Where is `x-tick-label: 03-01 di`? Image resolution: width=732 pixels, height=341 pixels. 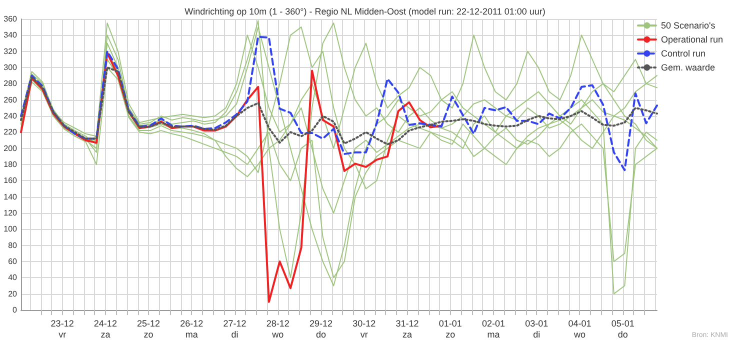 x-tick-label: 03-01 di is located at coordinates (536, 329).